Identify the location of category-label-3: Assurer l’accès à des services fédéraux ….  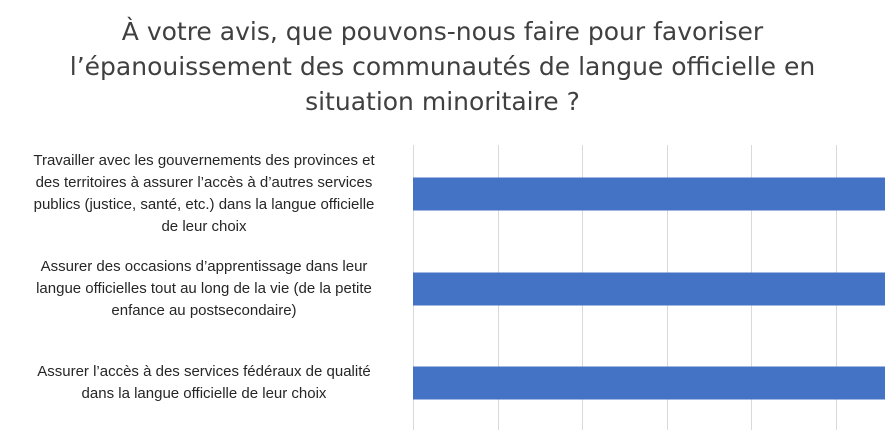
(204, 382).